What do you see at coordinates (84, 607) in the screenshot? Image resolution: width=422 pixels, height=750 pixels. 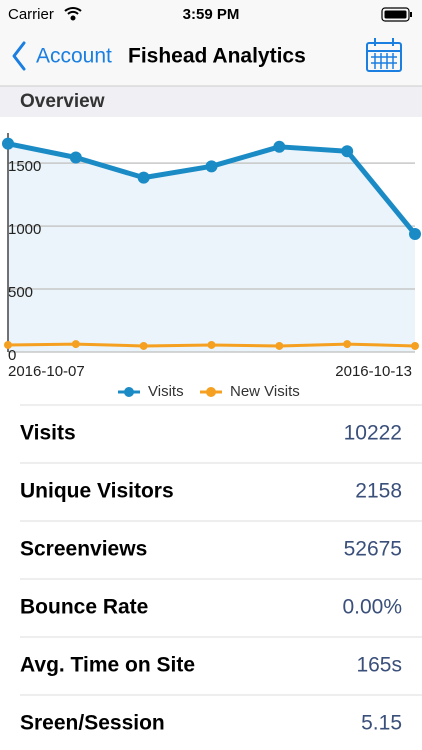 I see `stat-label: Bounce Rate` at bounding box center [84, 607].